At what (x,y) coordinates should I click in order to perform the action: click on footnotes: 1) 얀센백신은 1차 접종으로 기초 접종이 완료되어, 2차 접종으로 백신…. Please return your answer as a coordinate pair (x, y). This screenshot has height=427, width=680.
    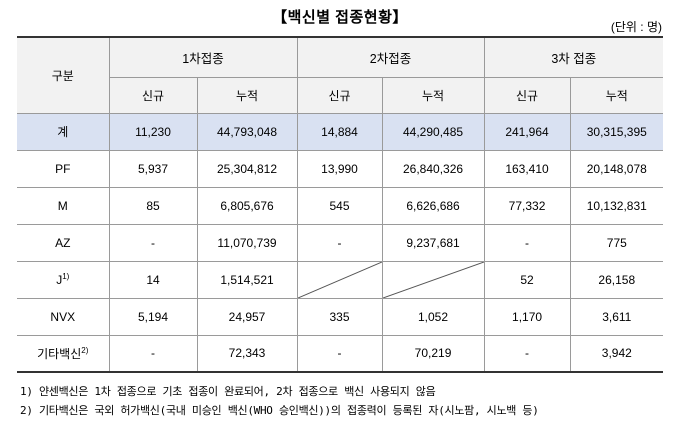
    Looking at the image, I should click on (279, 401).